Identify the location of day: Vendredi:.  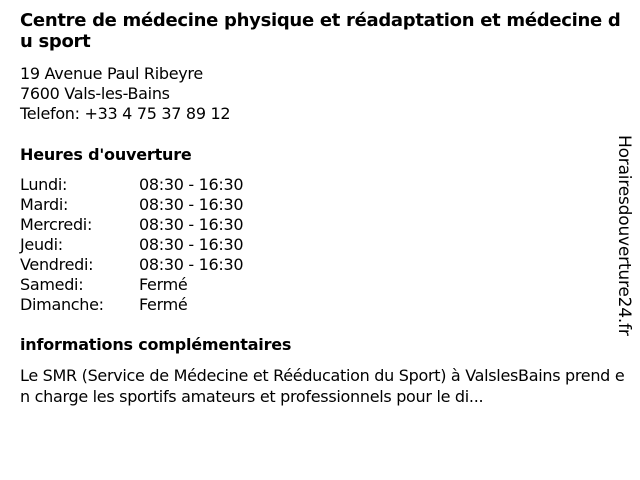
(57, 264).